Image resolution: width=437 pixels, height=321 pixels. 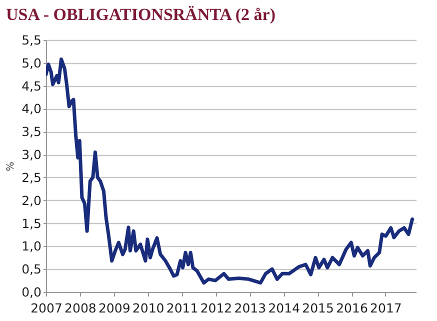 I want to click on y-tick-label: 4,5, so click(x=32, y=86).